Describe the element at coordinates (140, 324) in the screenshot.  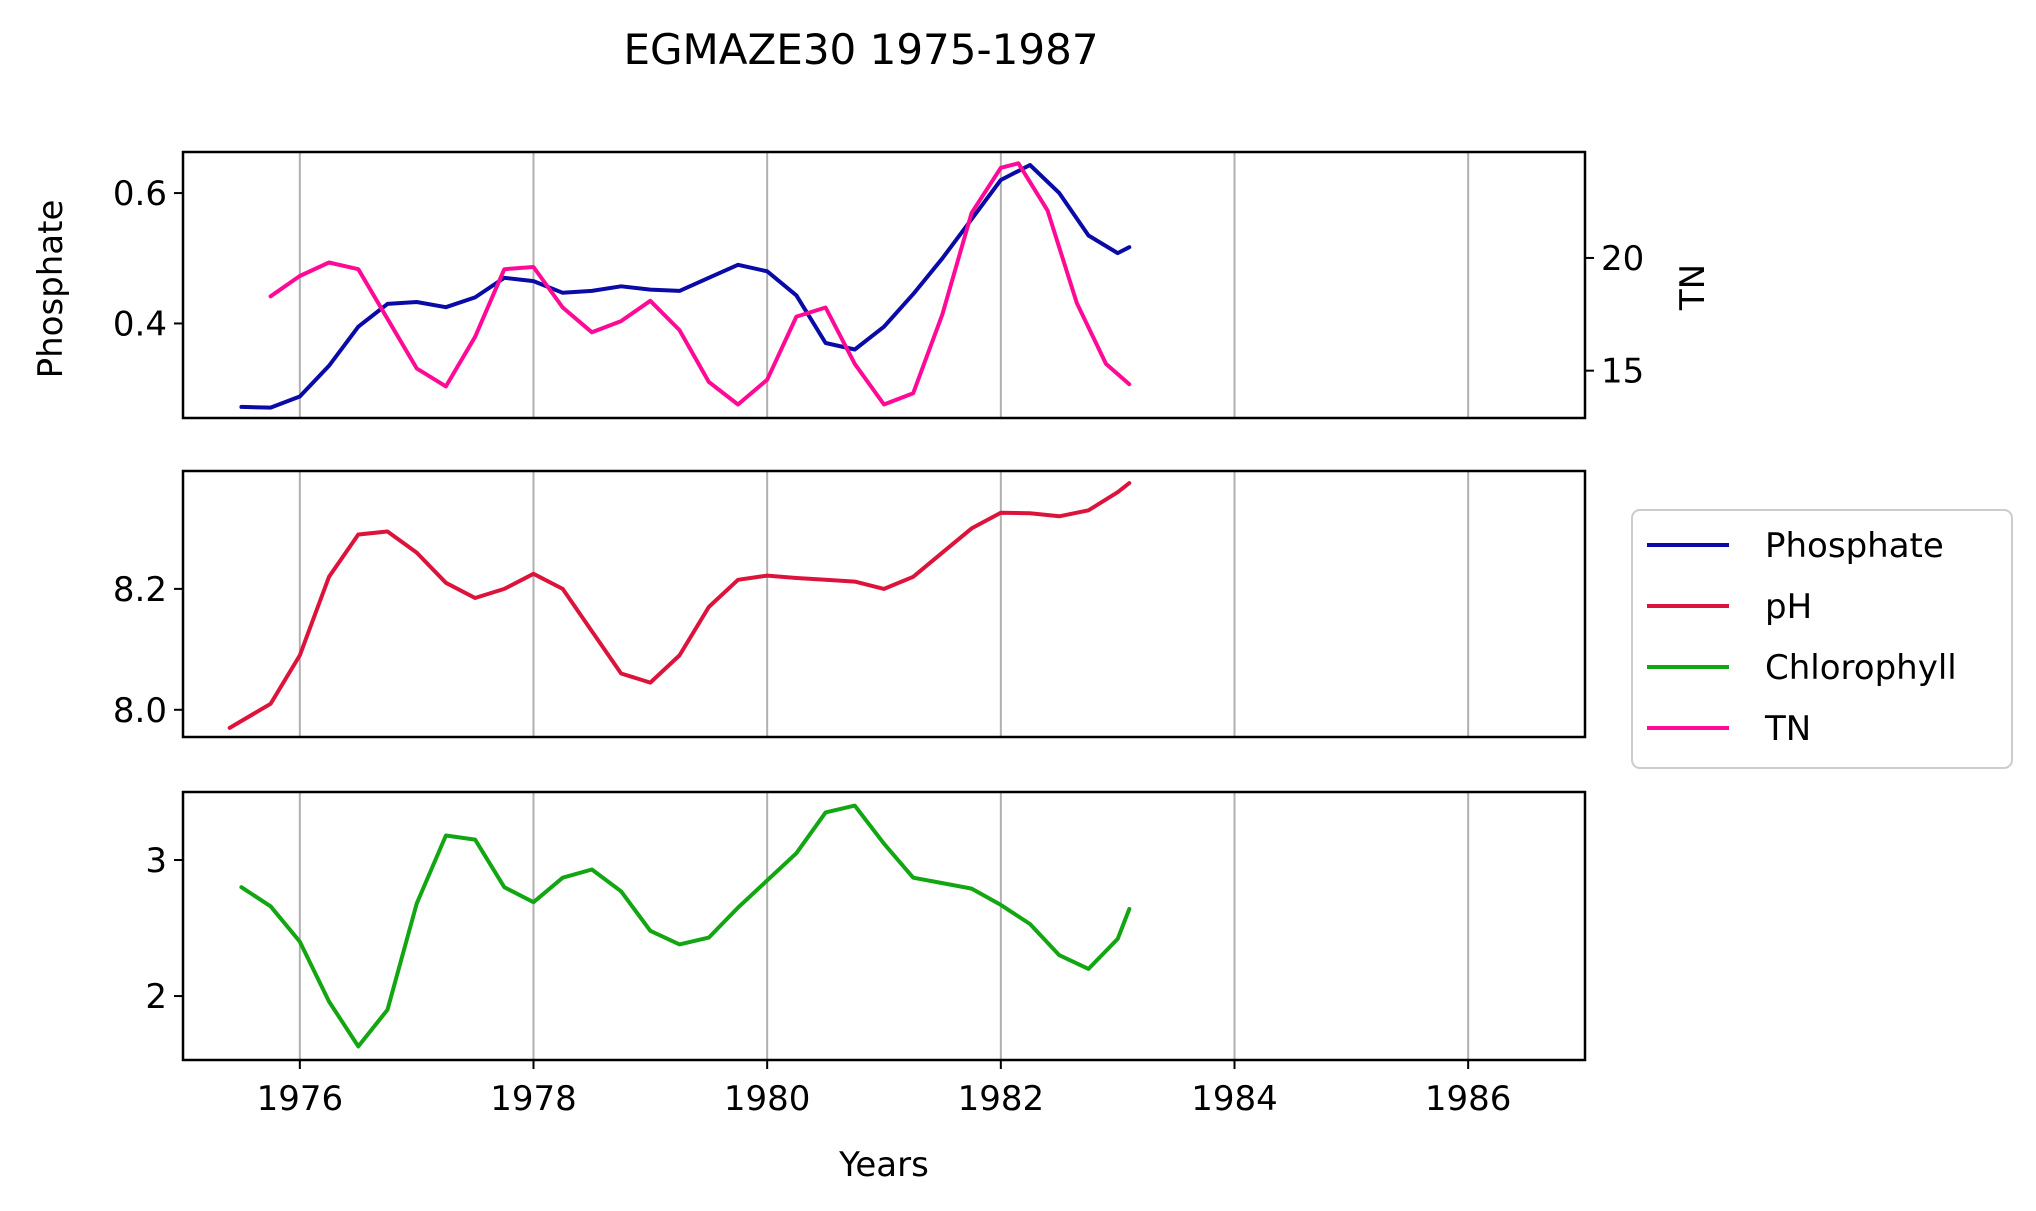
I see `y-tick-label: 0.4` at that location.